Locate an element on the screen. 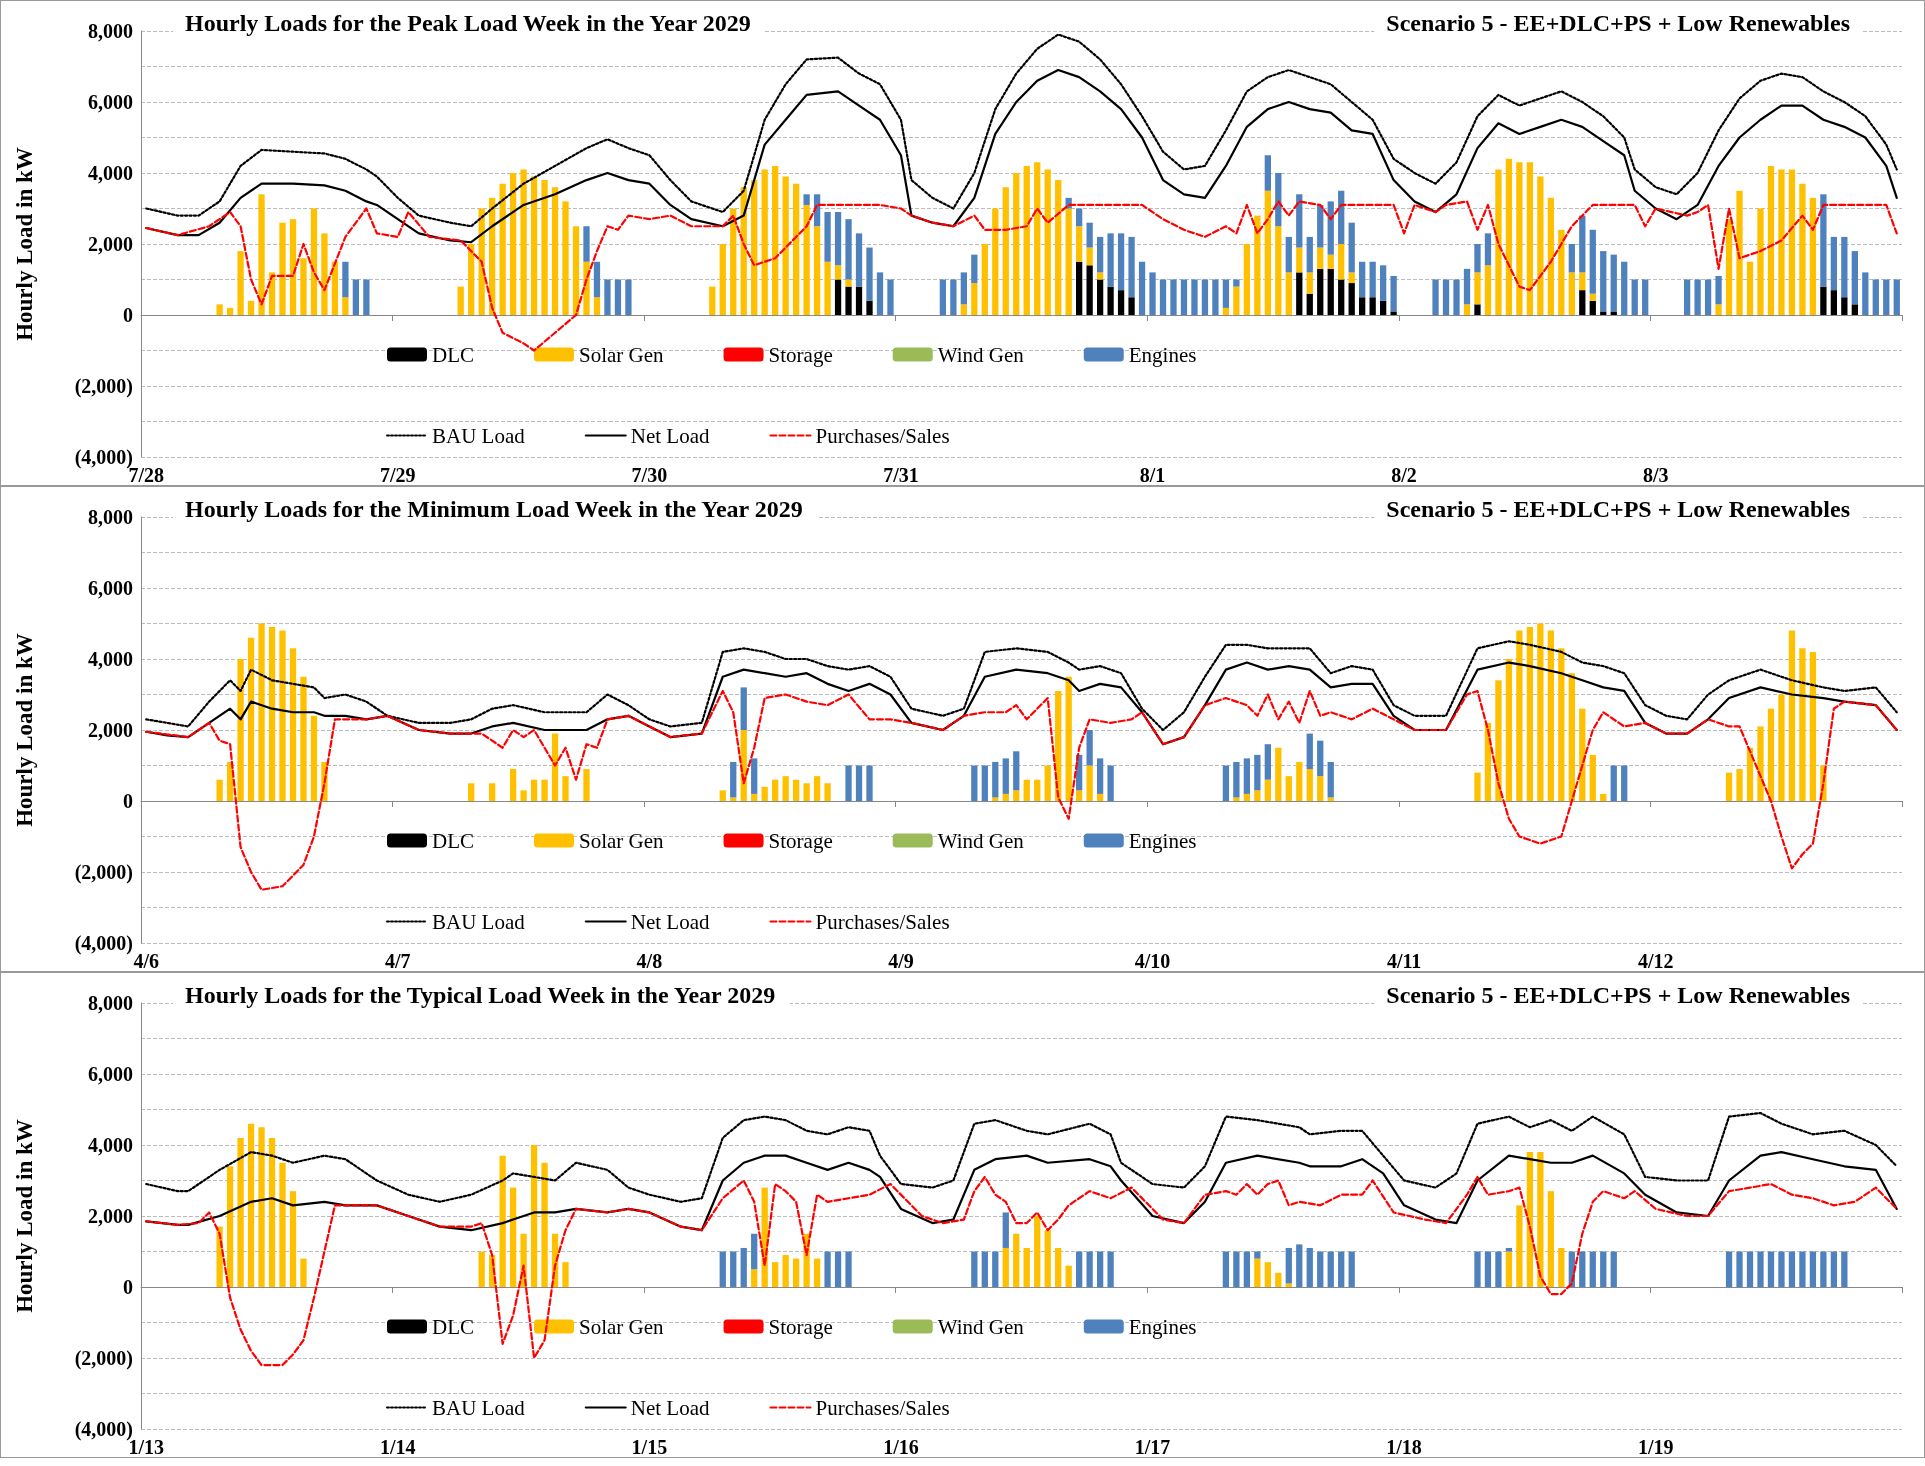 This screenshot has width=1925, height=1466. x-tick-label: 1/17 is located at coordinates (1152, 1447).